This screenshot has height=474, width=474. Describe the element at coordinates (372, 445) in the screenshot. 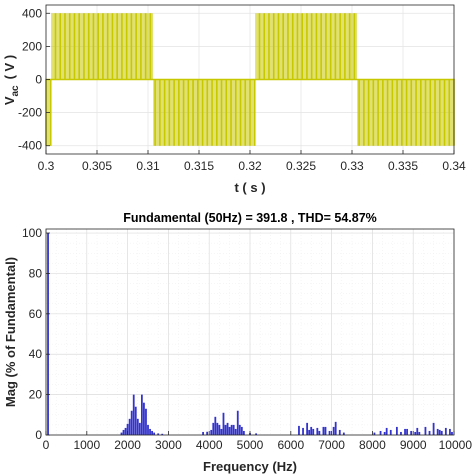

I see `fft-x-tick-label: 8000` at that location.